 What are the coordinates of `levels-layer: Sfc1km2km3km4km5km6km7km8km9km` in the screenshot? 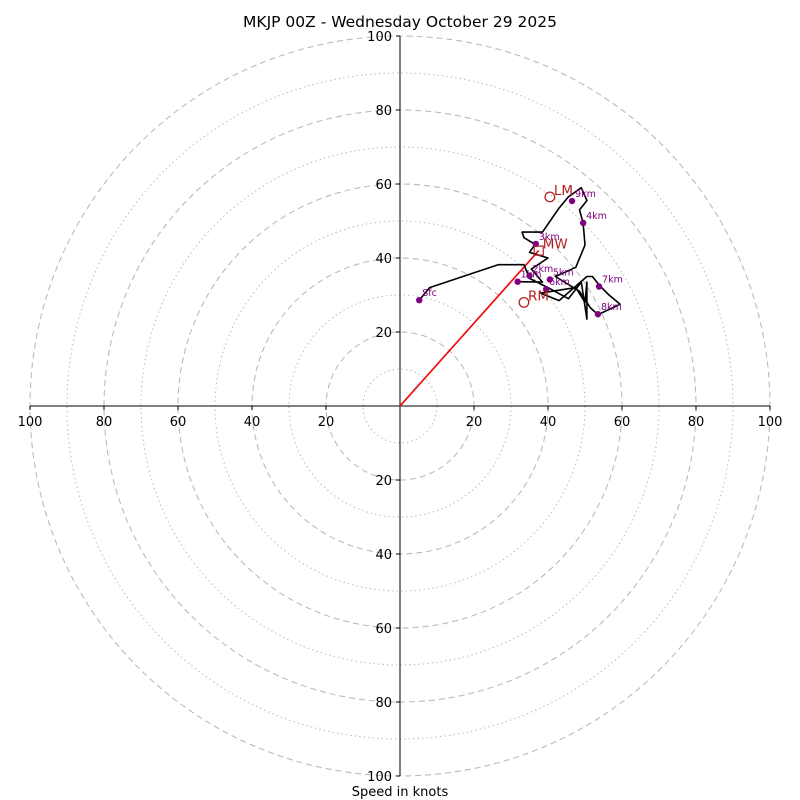 It's located at (519, 253).